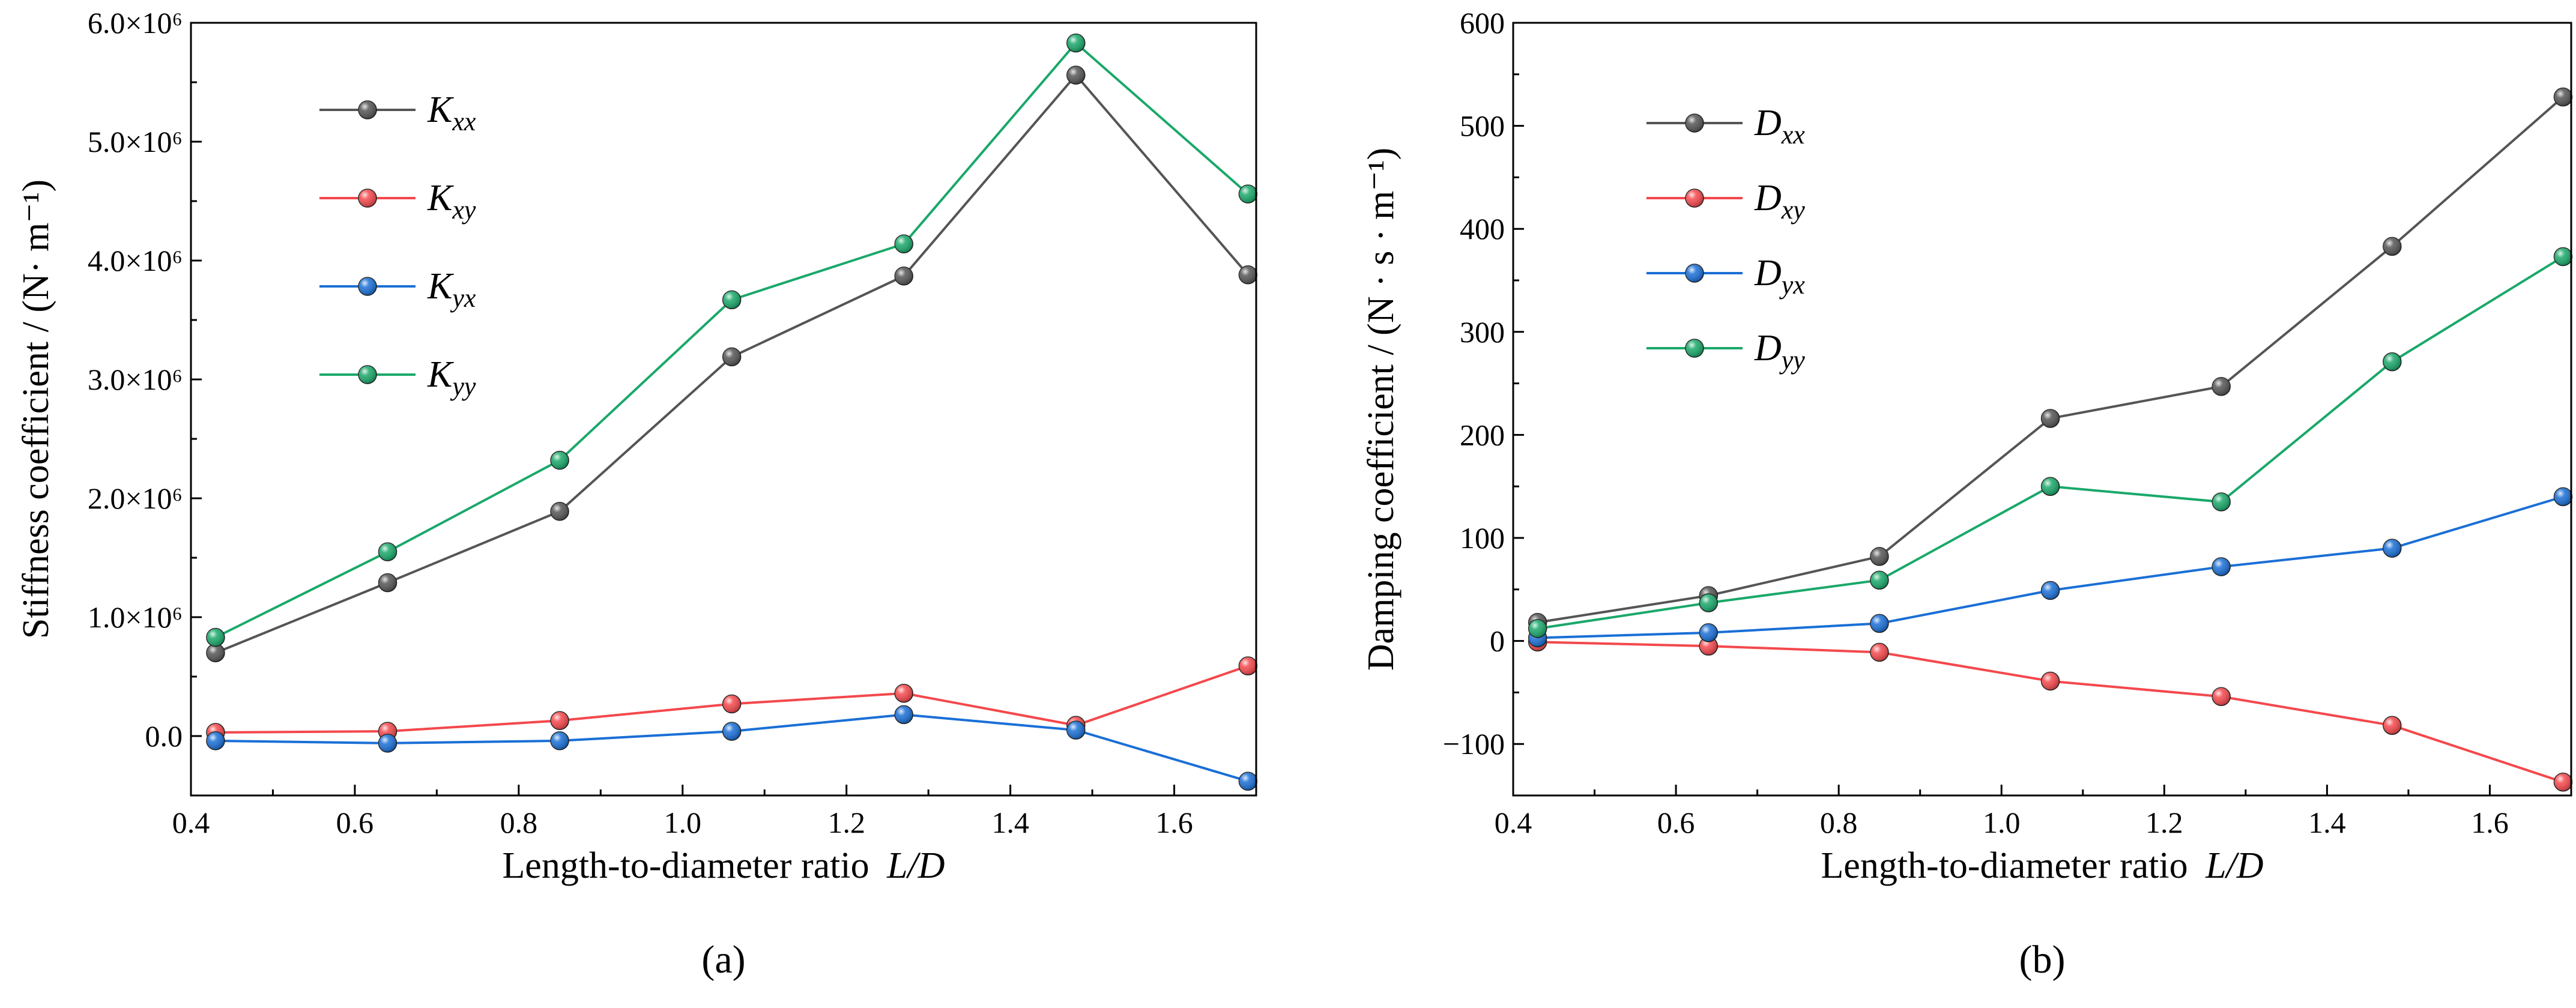 Image resolution: width=2576 pixels, height=1008 pixels. I want to click on stiffness-legend-item-xy: Kxy, so click(397, 201).